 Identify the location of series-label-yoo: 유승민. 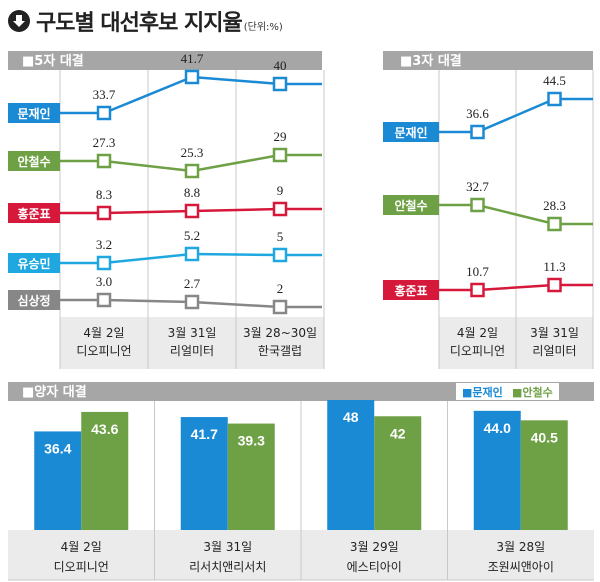
(33, 263).